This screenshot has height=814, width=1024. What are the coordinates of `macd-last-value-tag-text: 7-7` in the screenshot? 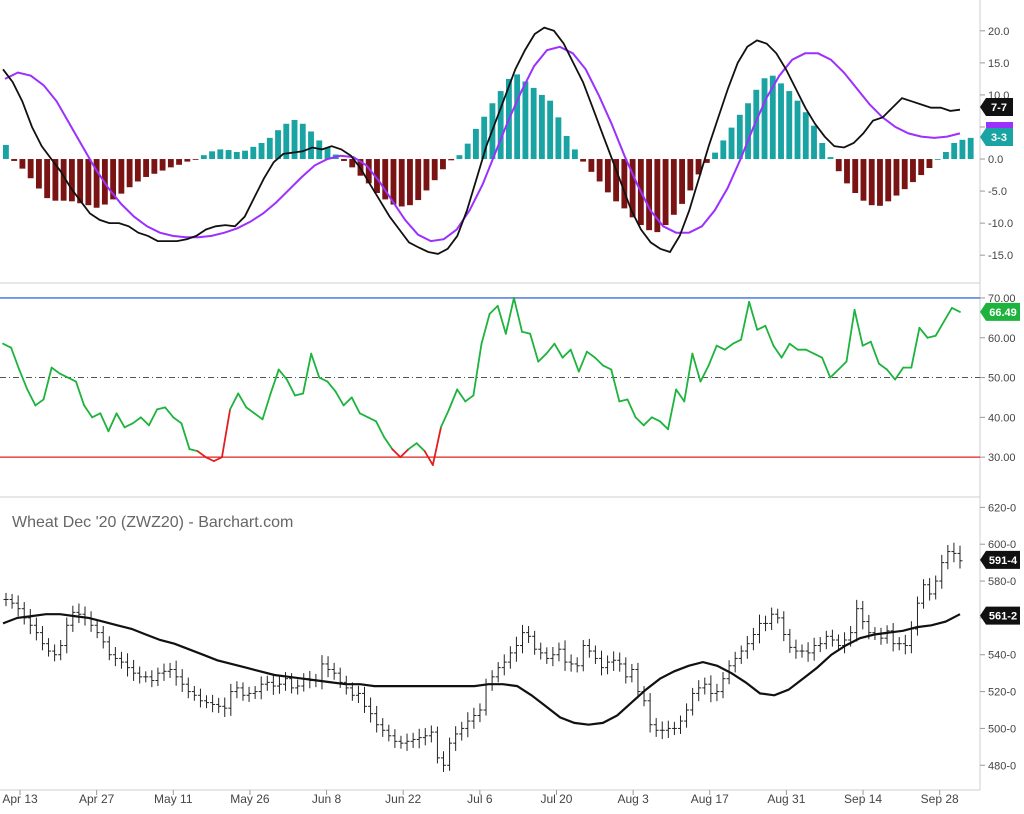 It's located at (999, 108).